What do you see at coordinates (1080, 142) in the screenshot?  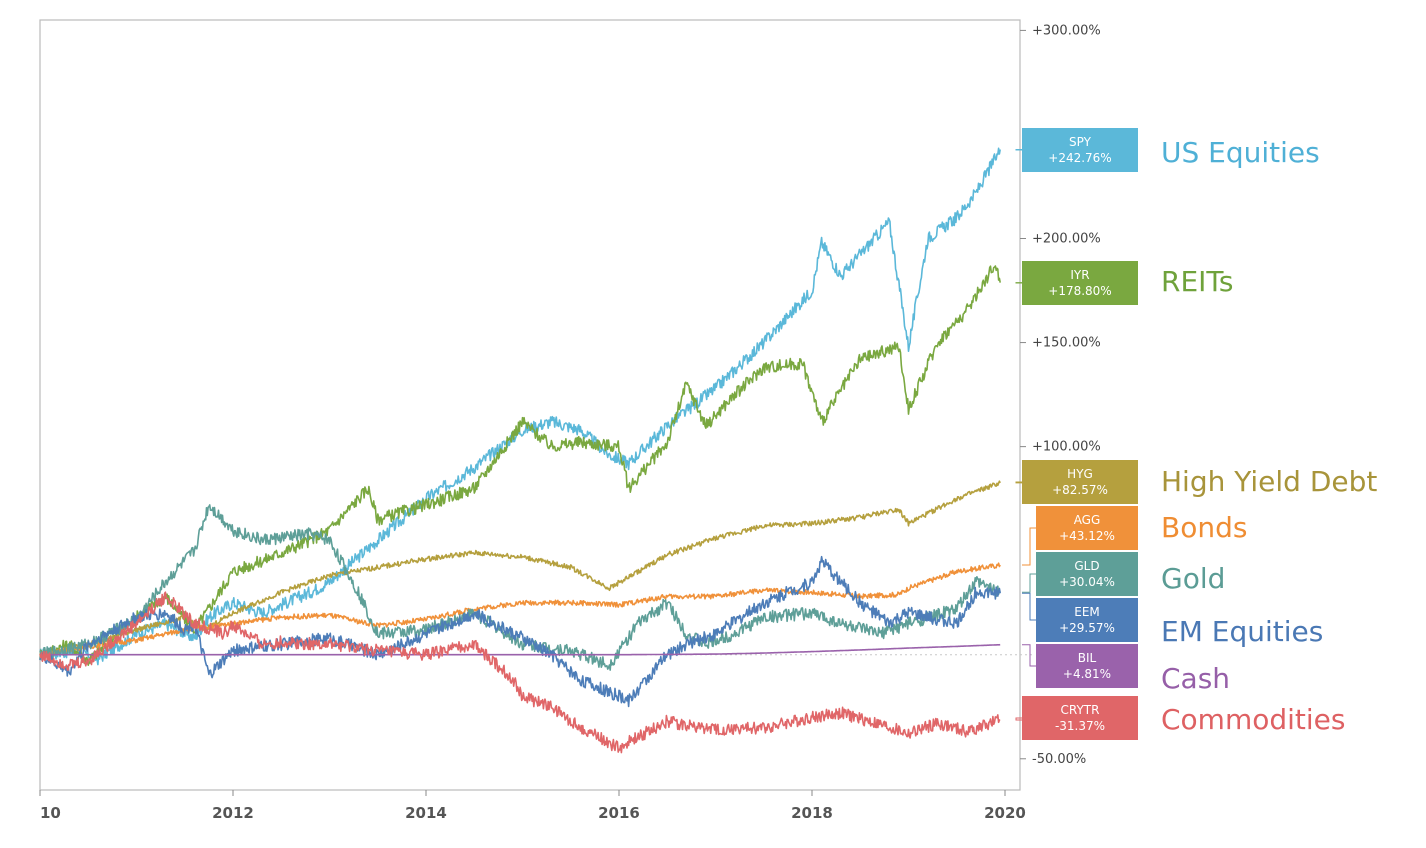 I see `badge-ticker: SPY` at bounding box center [1080, 142].